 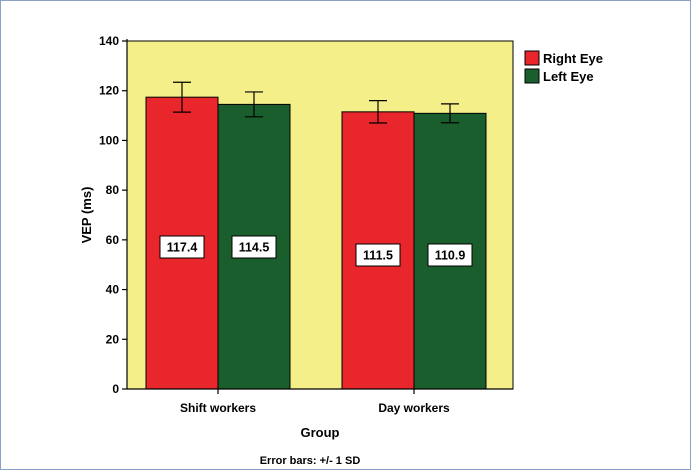 I want to click on x-tick-label: Shift workers, so click(x=218, y=408).